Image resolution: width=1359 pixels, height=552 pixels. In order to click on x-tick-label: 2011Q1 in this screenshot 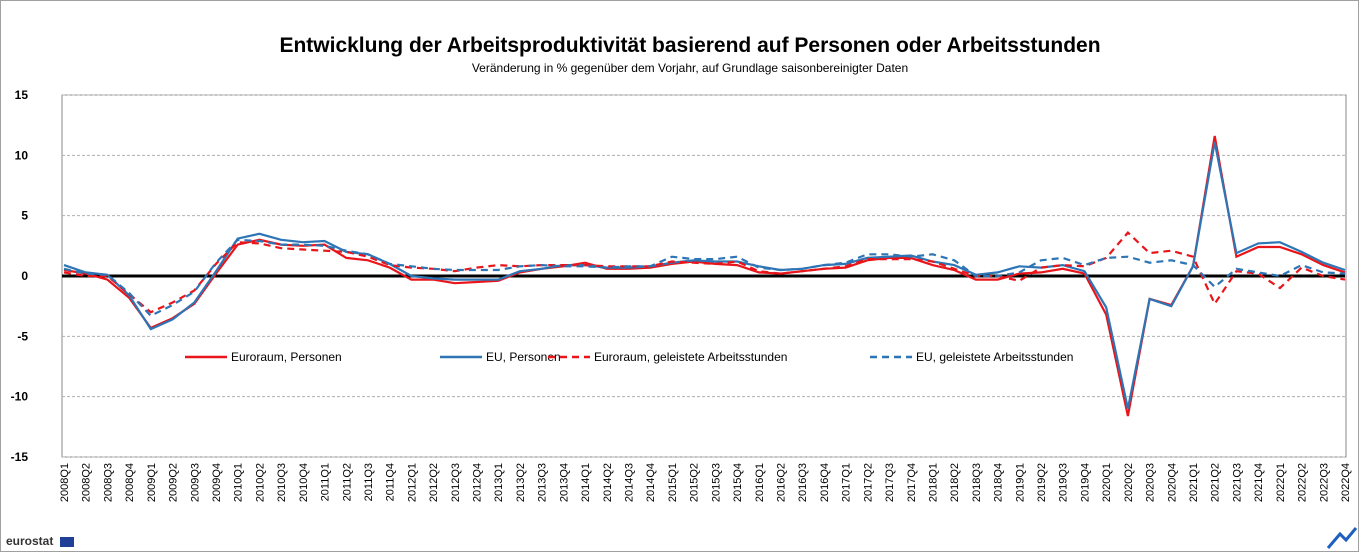, I will do `click(326, 482)`.